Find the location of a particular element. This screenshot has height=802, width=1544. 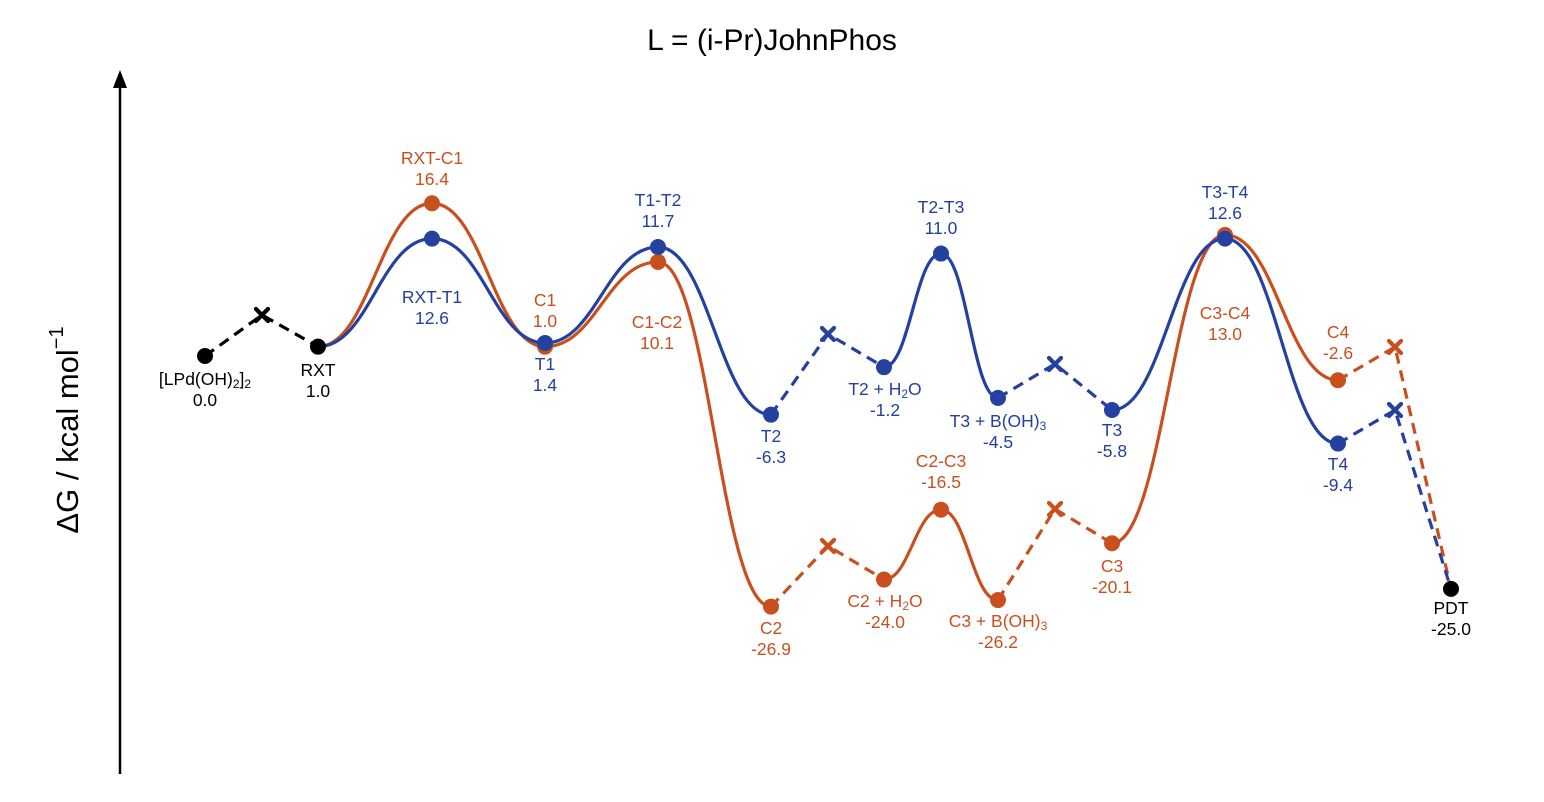

chart-title: L = (i-Pr)JohnPhos is located at coordinates (772, 40).